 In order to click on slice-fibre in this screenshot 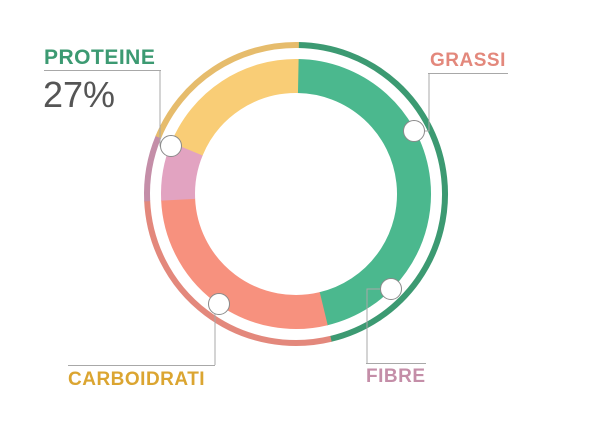, I will do `click(182, 171)`.